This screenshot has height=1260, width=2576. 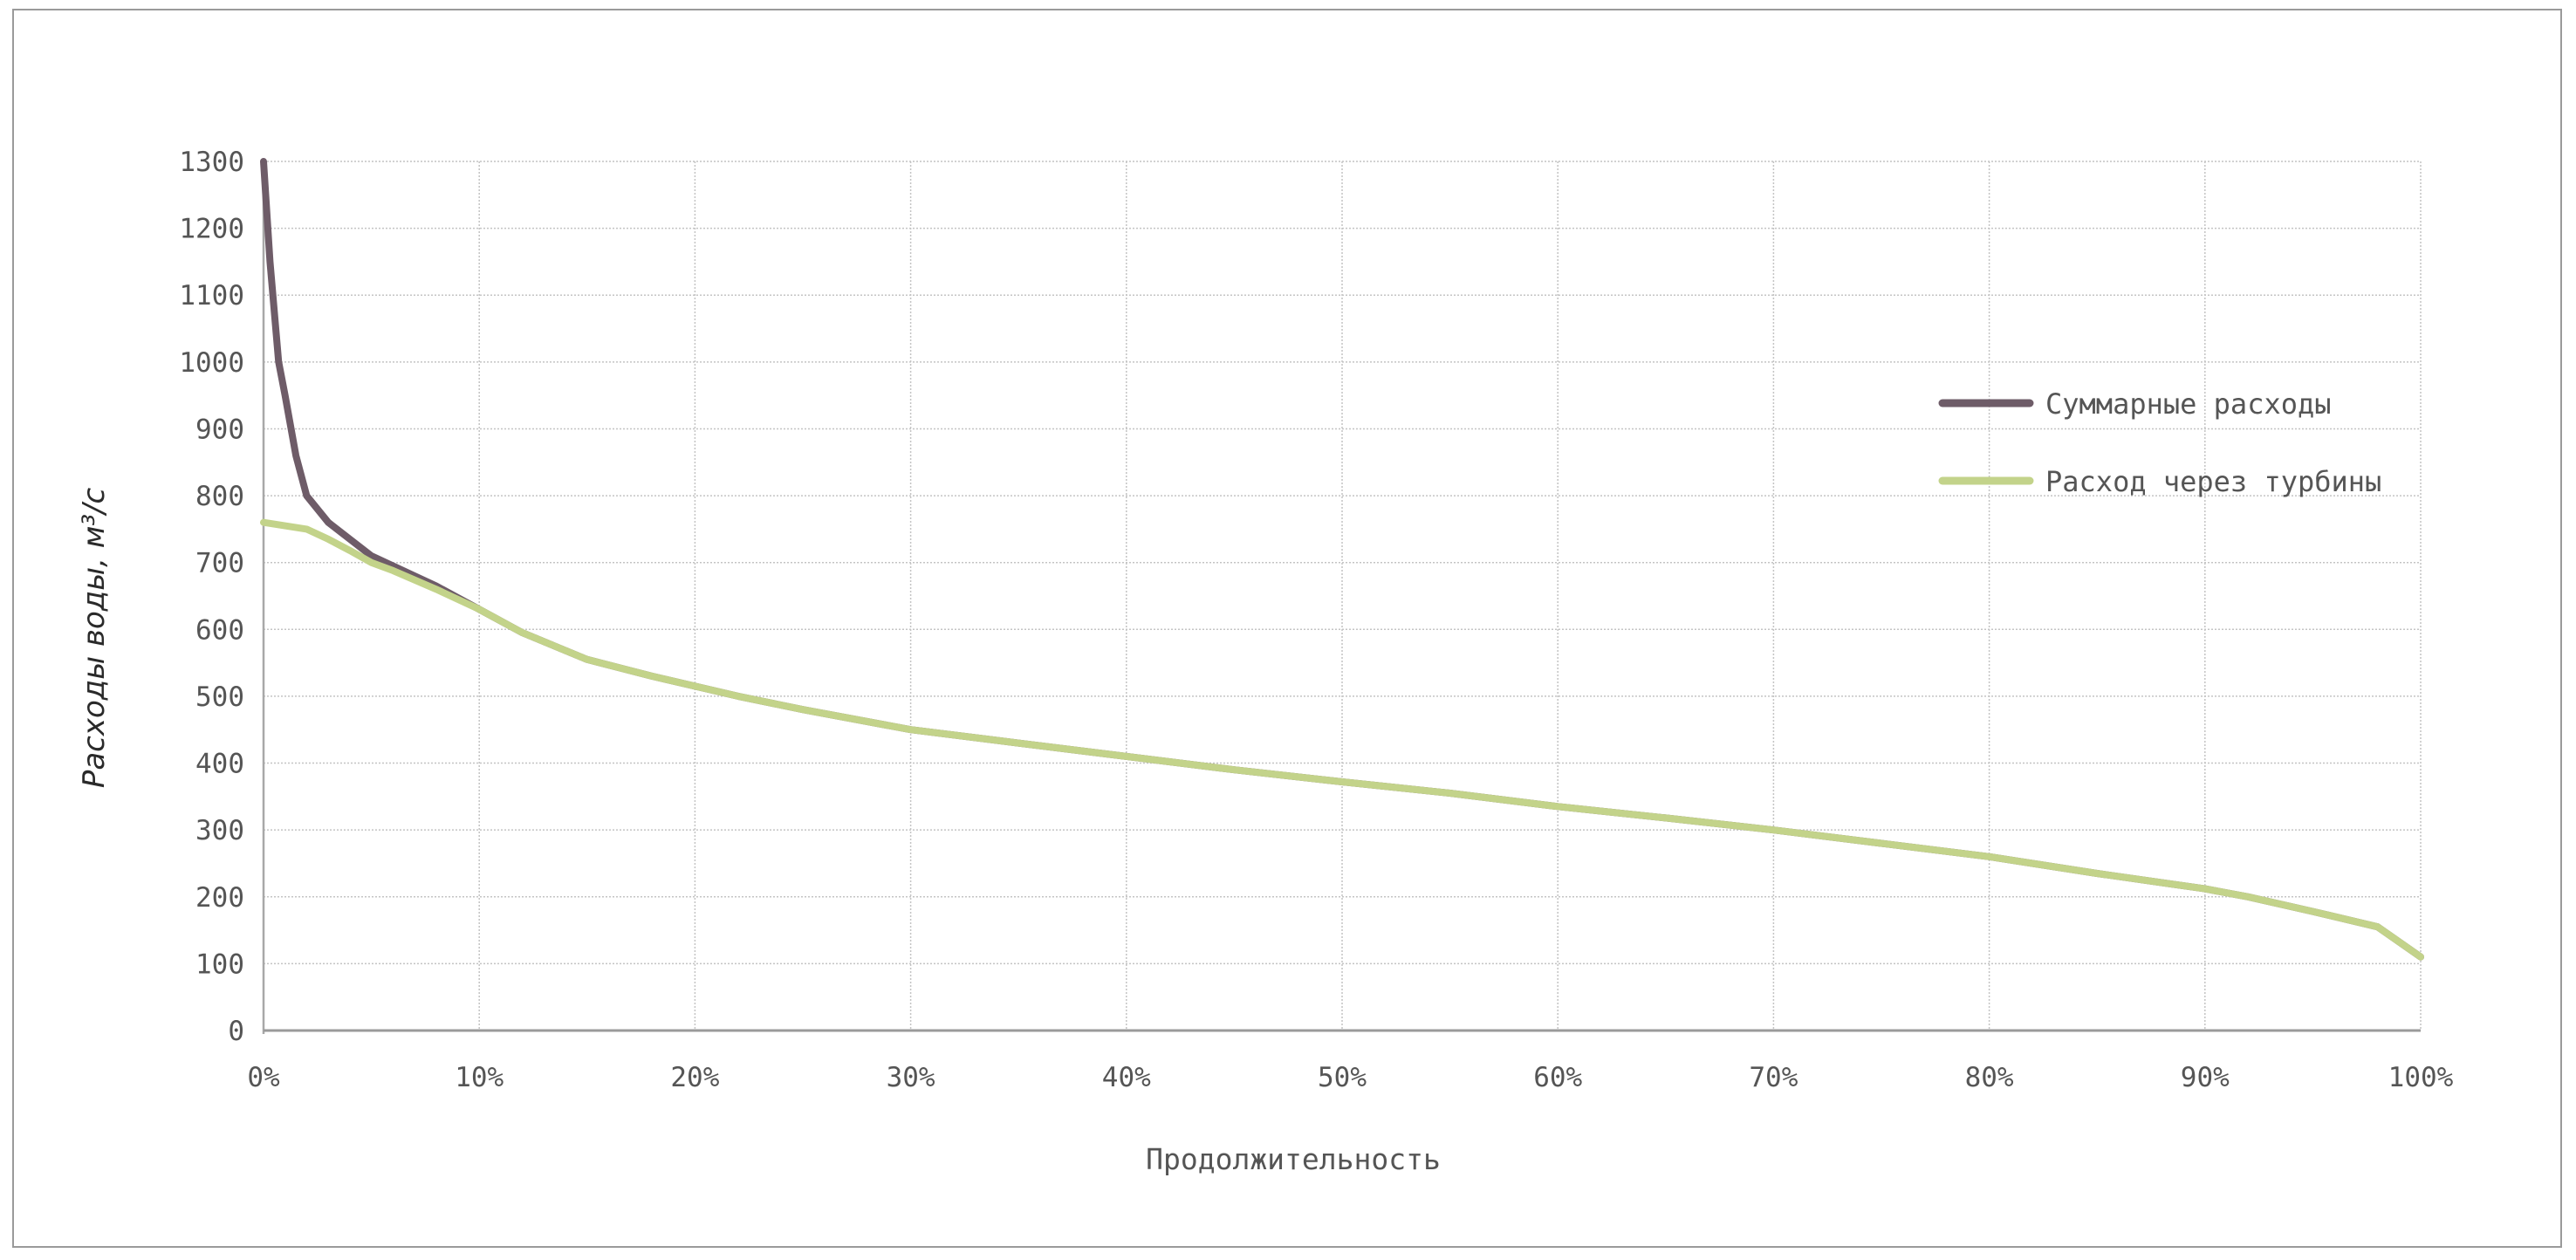 I want to click on y-tick-label: 900, so click(x=220, y=429).